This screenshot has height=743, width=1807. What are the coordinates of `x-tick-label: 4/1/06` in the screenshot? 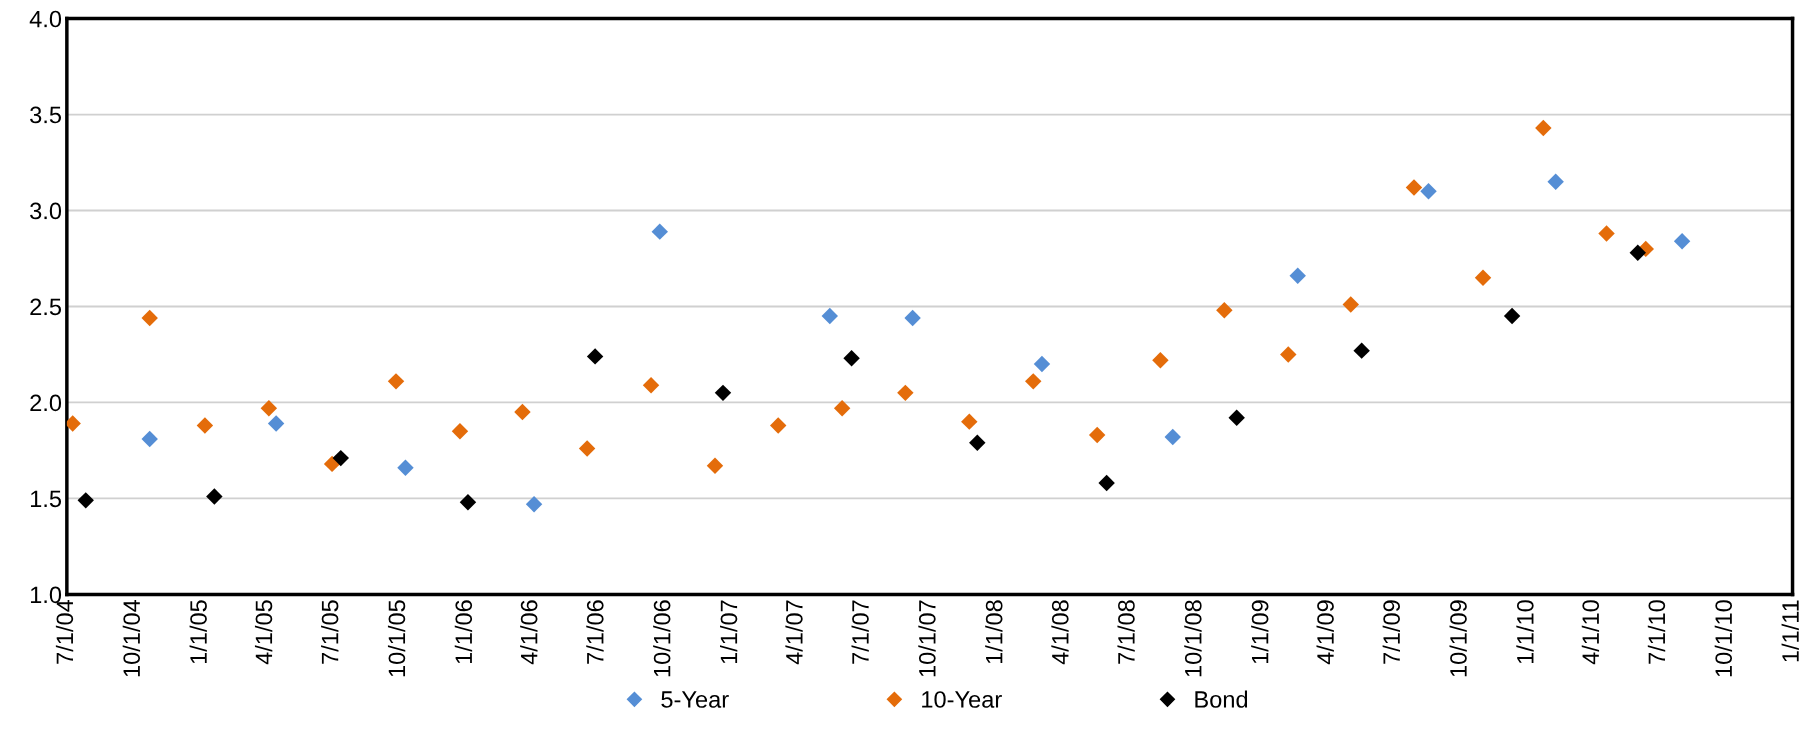 It's located at (529, 632).